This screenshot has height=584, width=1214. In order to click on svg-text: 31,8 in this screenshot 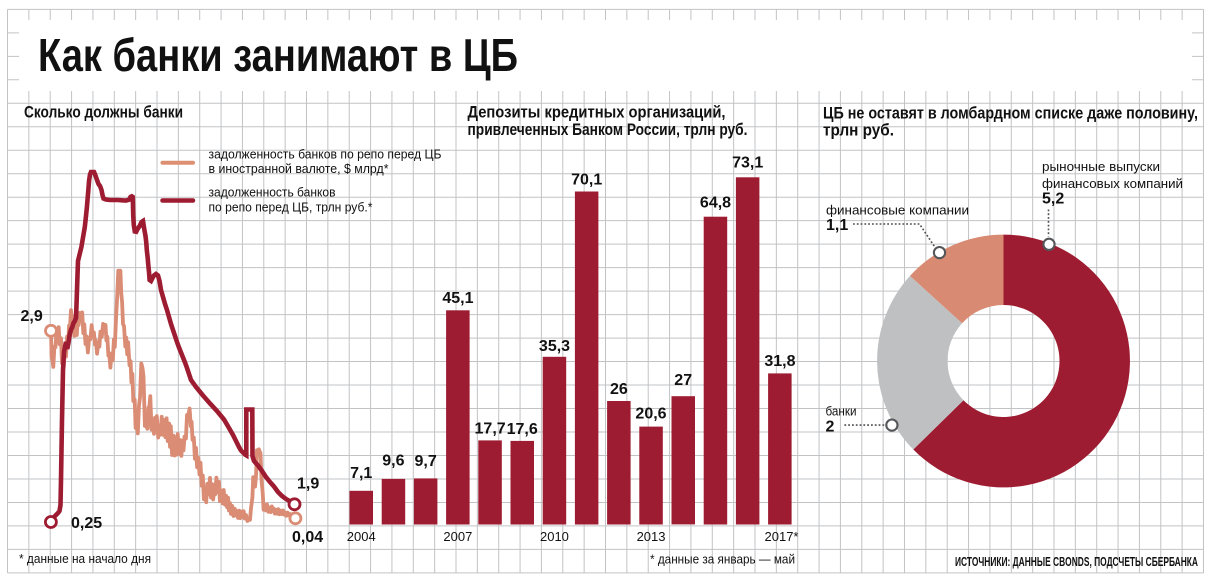, I will do `click(779, 361)`.